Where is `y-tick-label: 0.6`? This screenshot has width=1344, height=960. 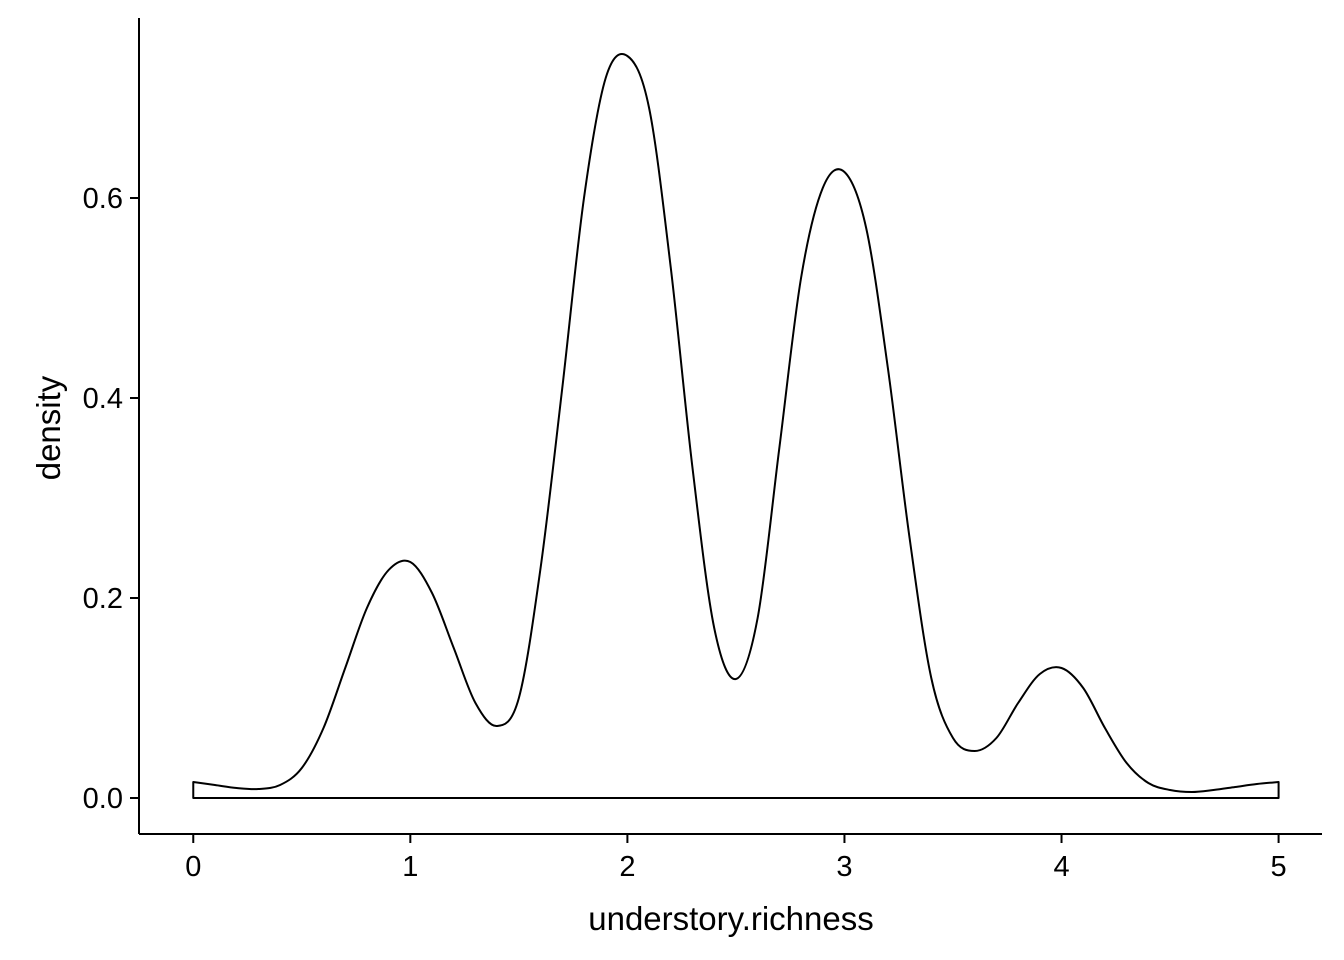
y-tick-label: 0.6 is located at coordinates (103, 199).